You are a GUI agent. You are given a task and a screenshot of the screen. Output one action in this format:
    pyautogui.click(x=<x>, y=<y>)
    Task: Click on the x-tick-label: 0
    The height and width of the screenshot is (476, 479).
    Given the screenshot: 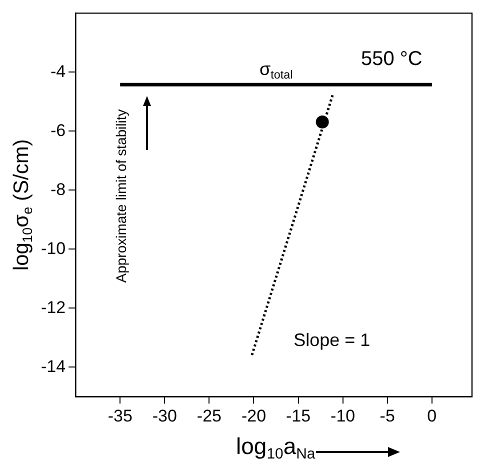 What is the action you would take?
    pyautogui.click(x=432, y=416)
    